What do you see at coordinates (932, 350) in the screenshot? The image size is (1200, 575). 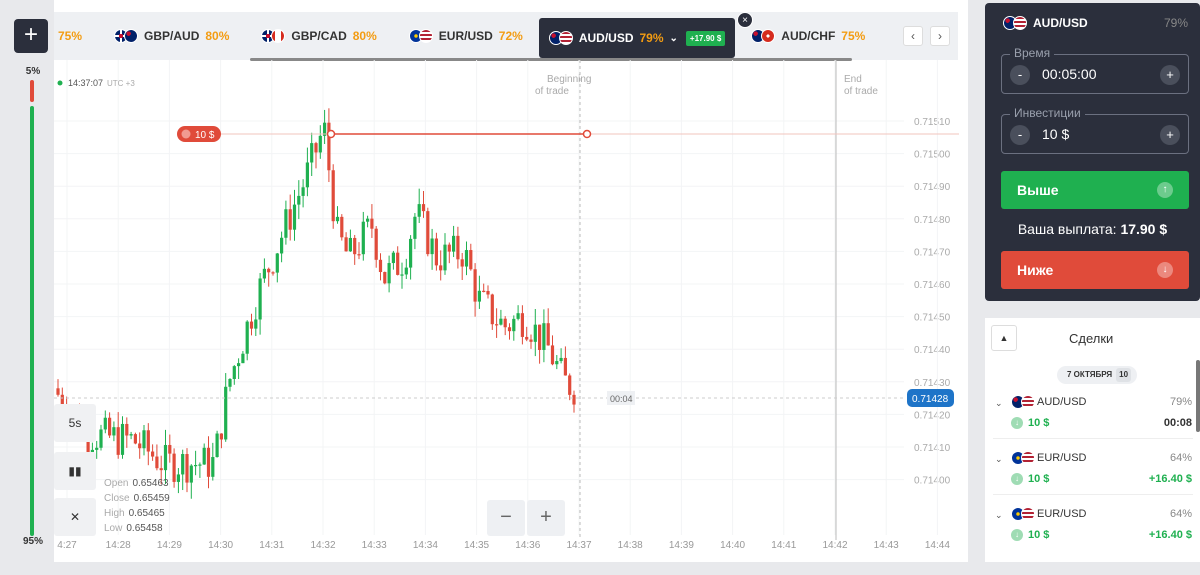 I see `y-tick-label: 0.71440` at bounding box center [932, 350].